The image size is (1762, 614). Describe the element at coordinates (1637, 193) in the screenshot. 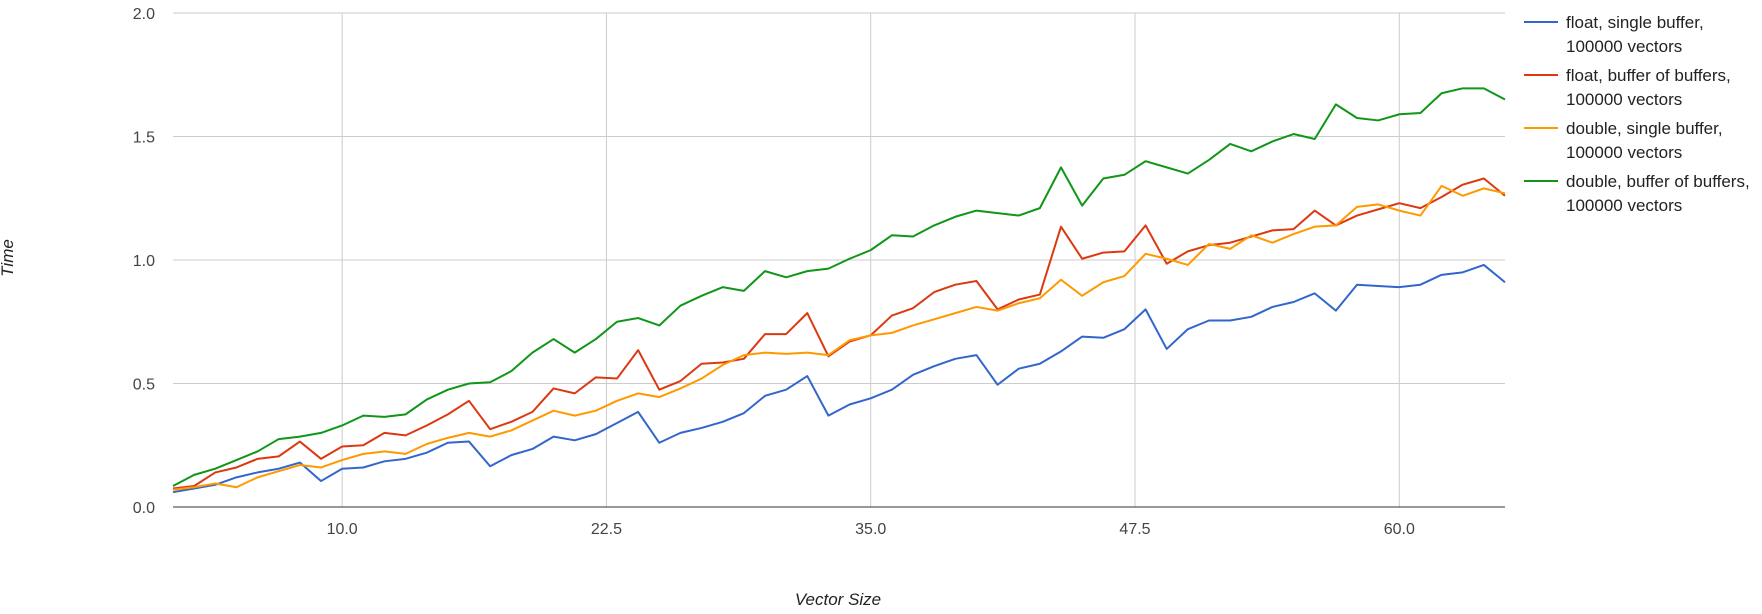

I see `legend-item-4: double, buffer of buffers, 100000 vectors` at that location.